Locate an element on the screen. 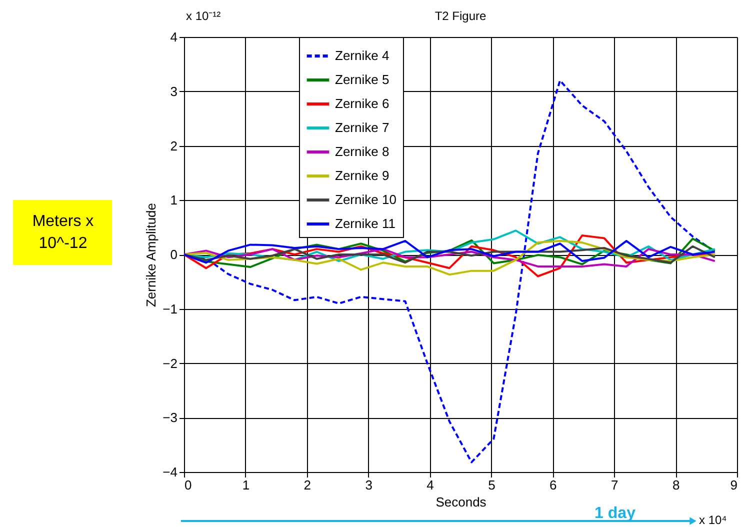 The height and width of the screenshot is (527, 744). y-tick-label: 4 is located at coordinates (174, 37).